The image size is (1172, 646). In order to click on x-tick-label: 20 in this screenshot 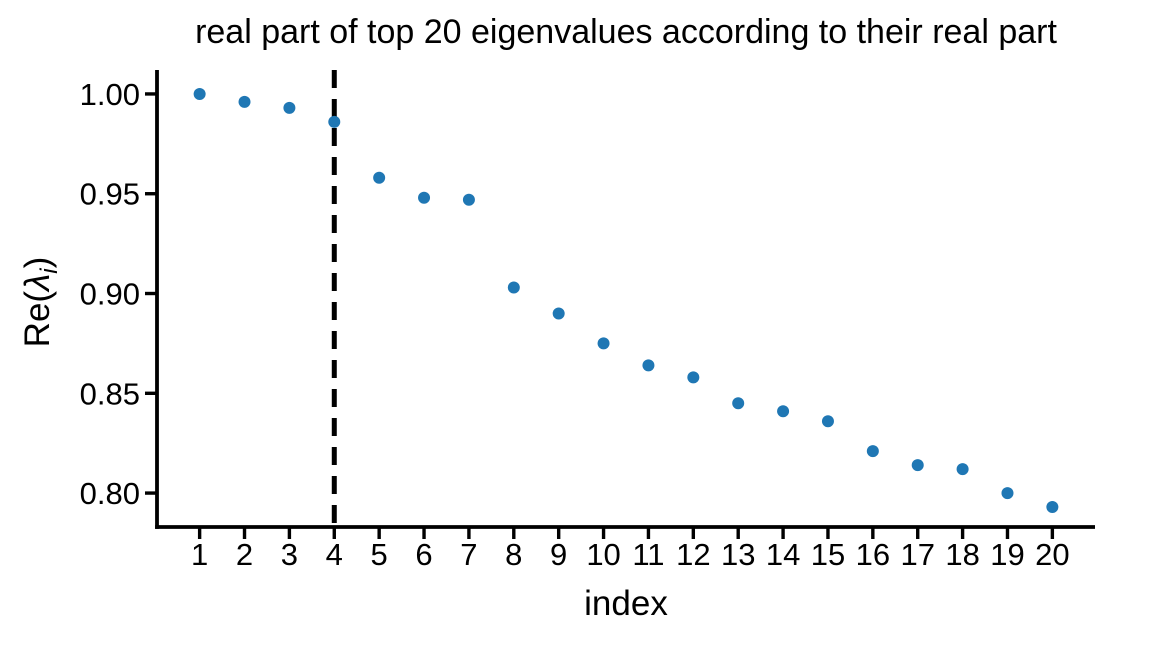, I will do `click(1052, 554)`.